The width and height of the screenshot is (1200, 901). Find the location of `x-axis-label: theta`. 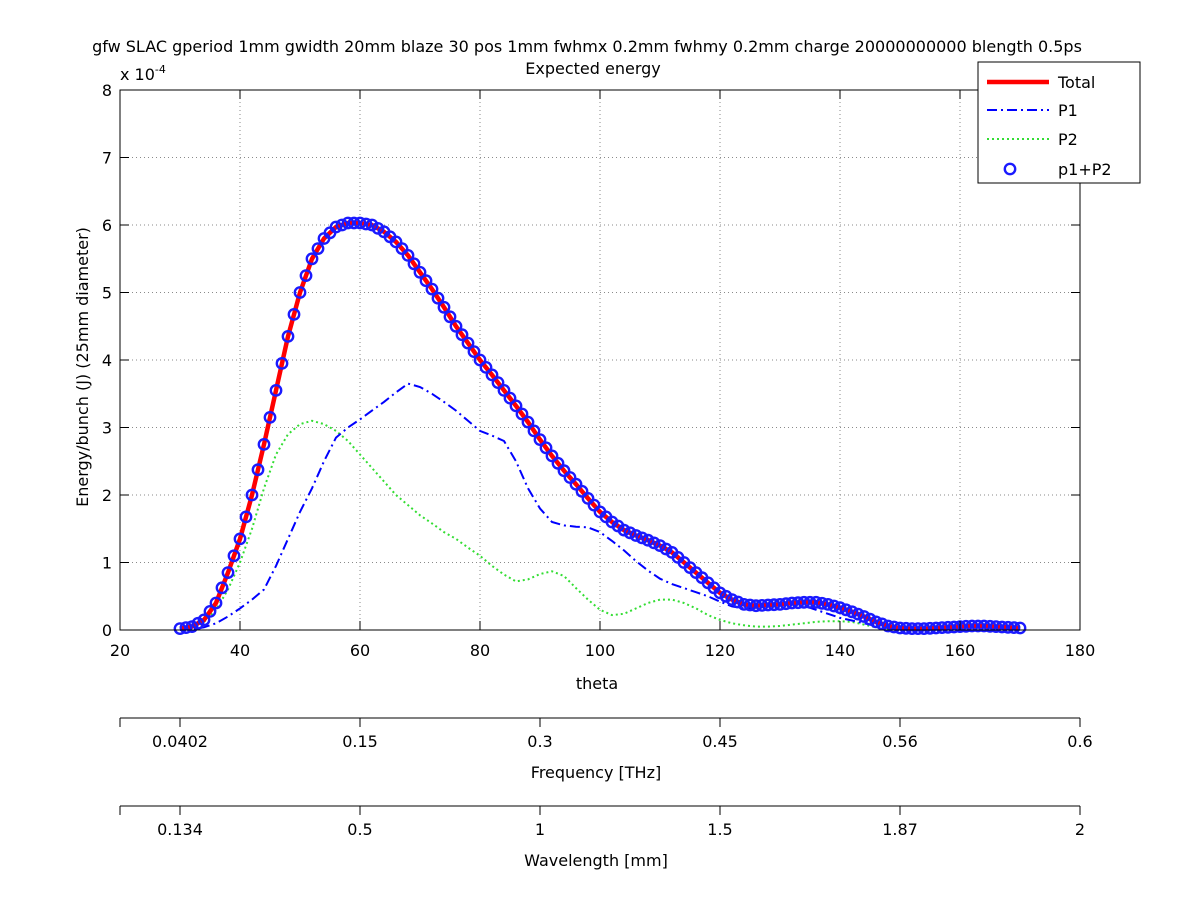

x-axis-label: theta is located at coordinates (597, 683).